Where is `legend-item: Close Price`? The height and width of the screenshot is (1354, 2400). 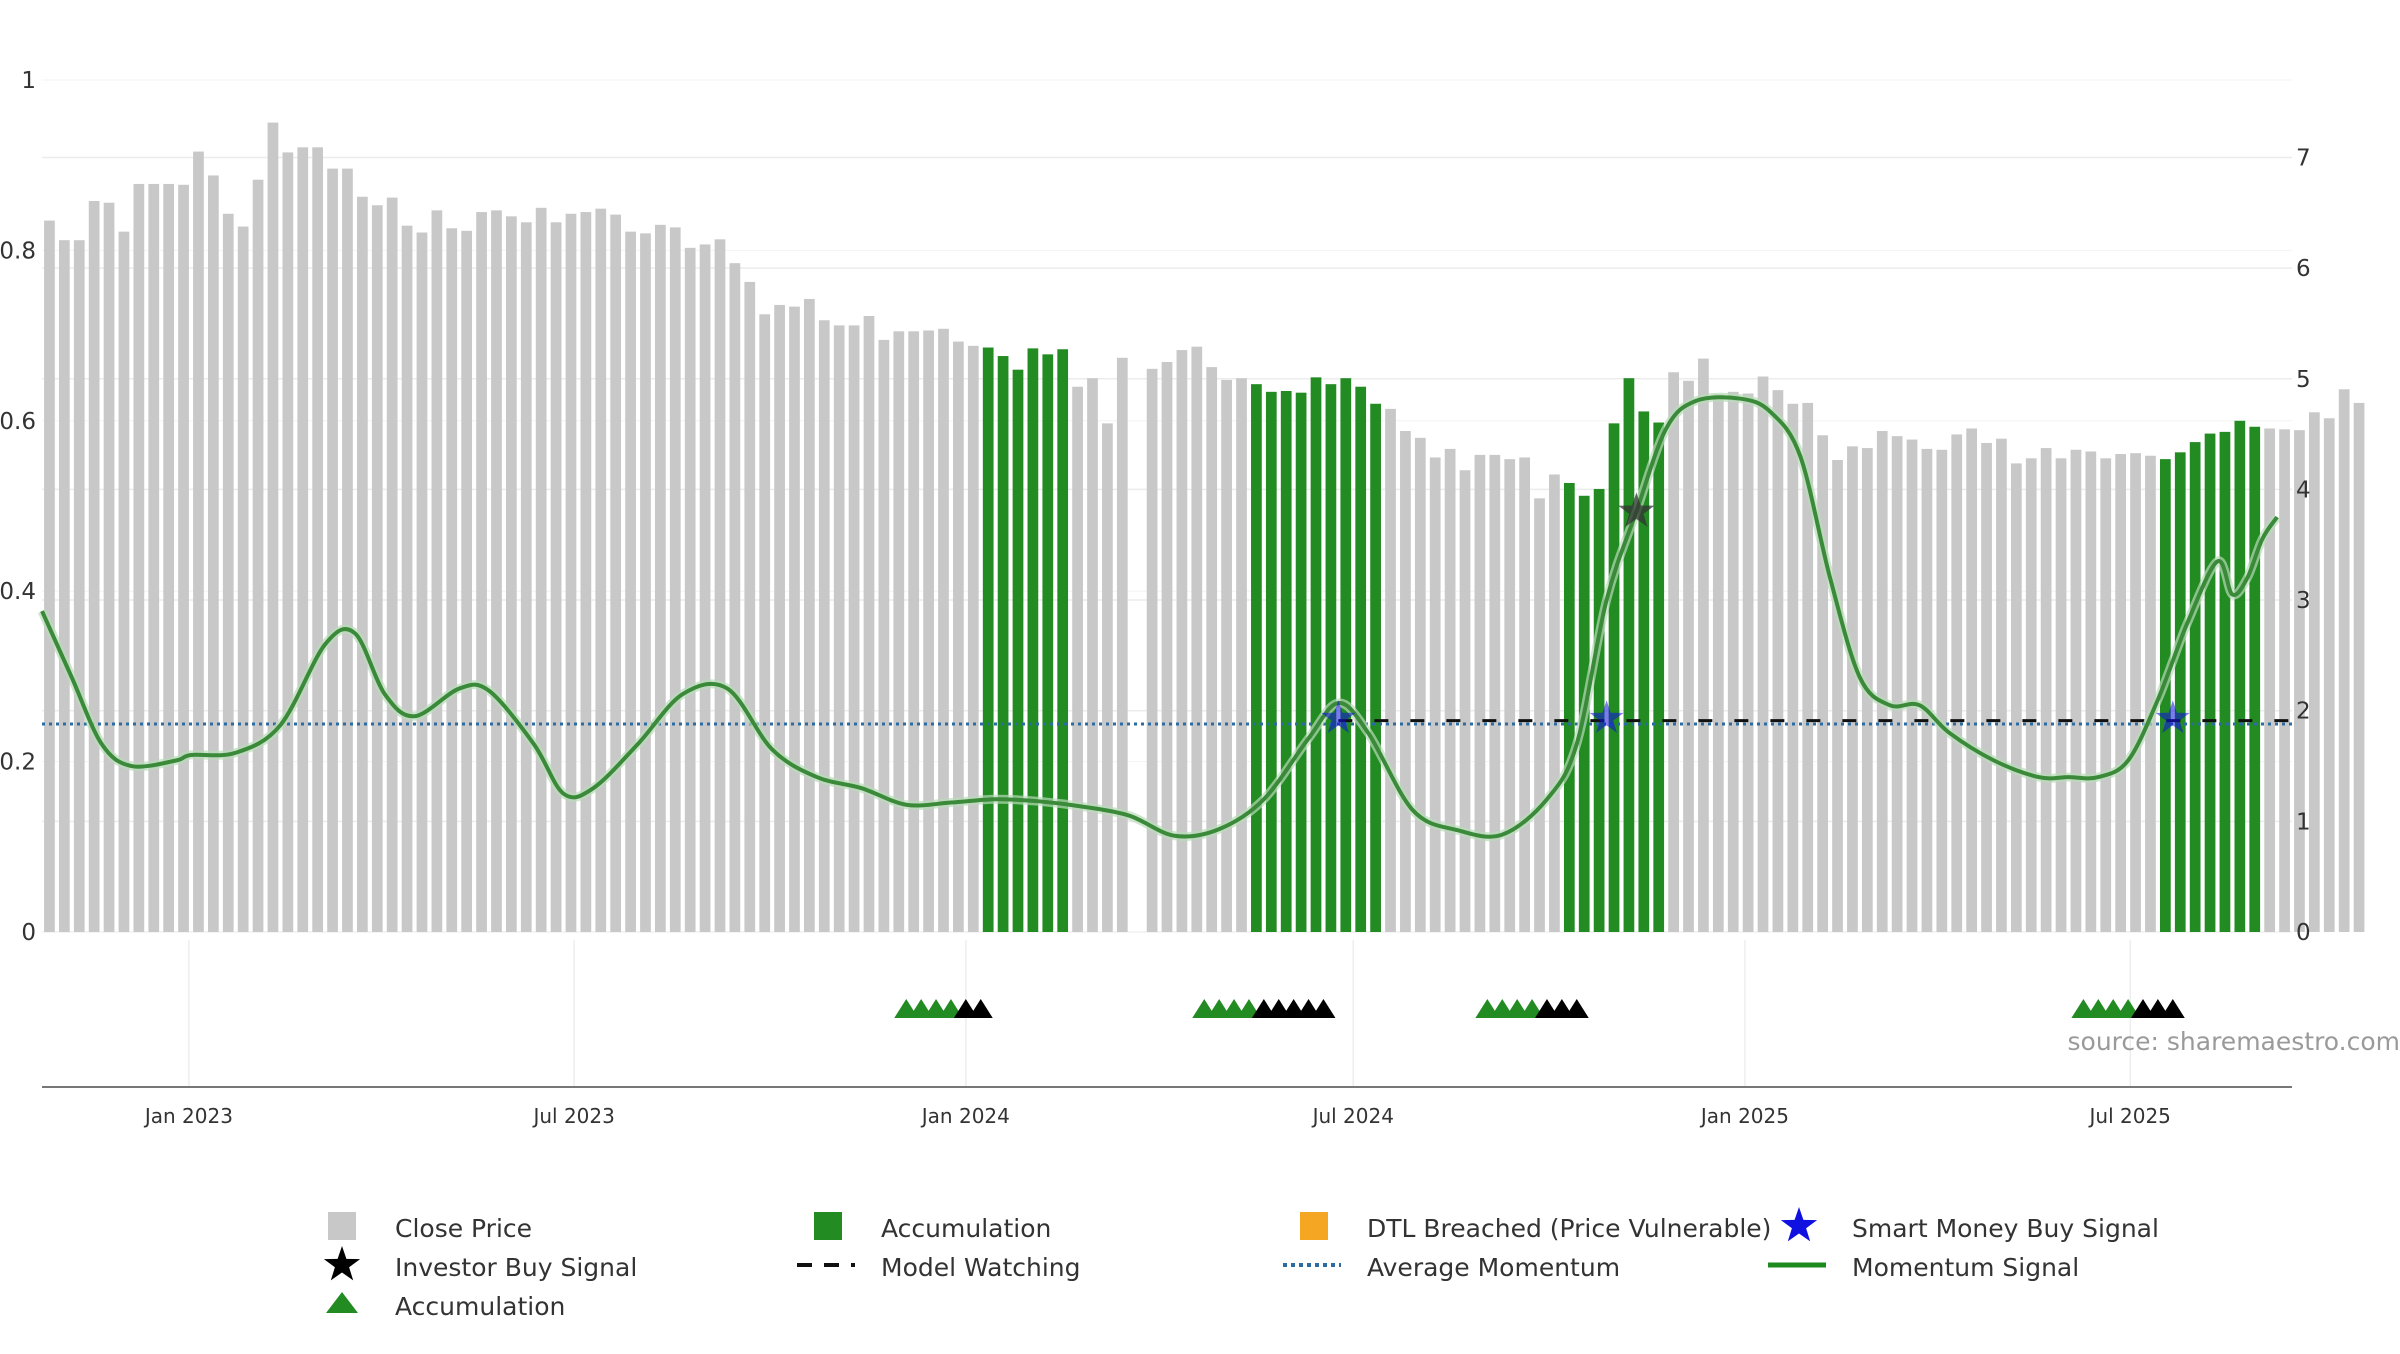 legend-item: Close Price is located at coordinates (430, 1227).